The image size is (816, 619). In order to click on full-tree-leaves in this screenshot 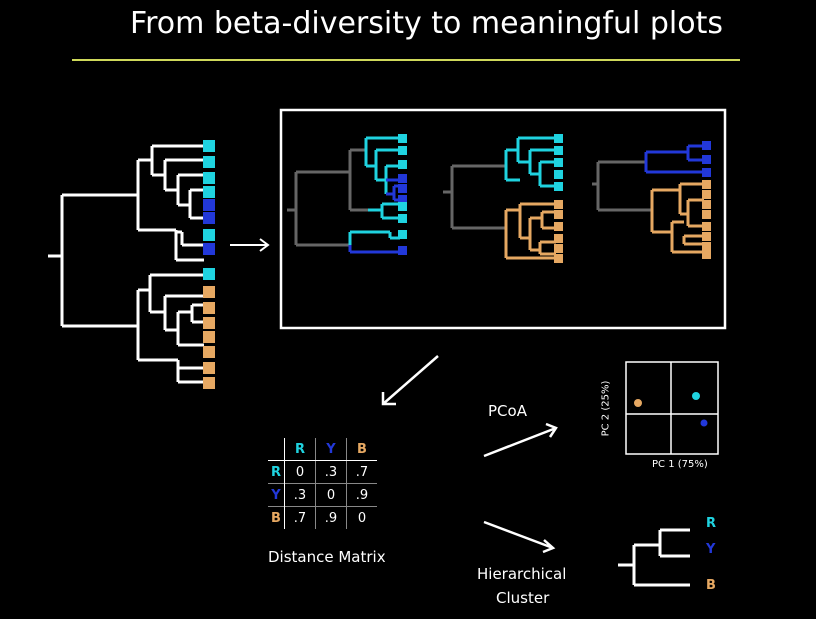, I will do `click(209, 264)`.